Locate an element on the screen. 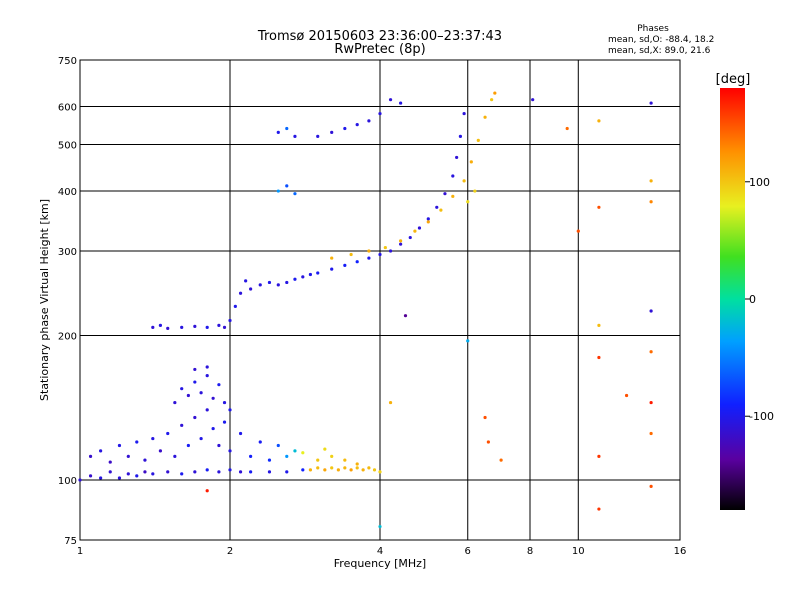 The width and height of the screenshot is (800, 600). x-tick-label: 1 is located at coordinates (80, 551).